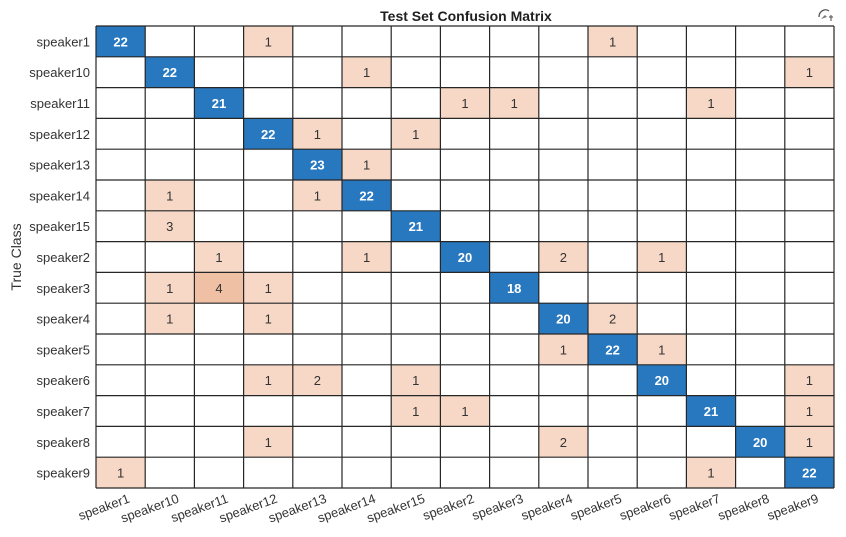 The width and height of the screenshot is (846, 537). Describe the element at coordinates (63, 349) in the screenshot. I see `row-tick-label: speaker5` at that location.